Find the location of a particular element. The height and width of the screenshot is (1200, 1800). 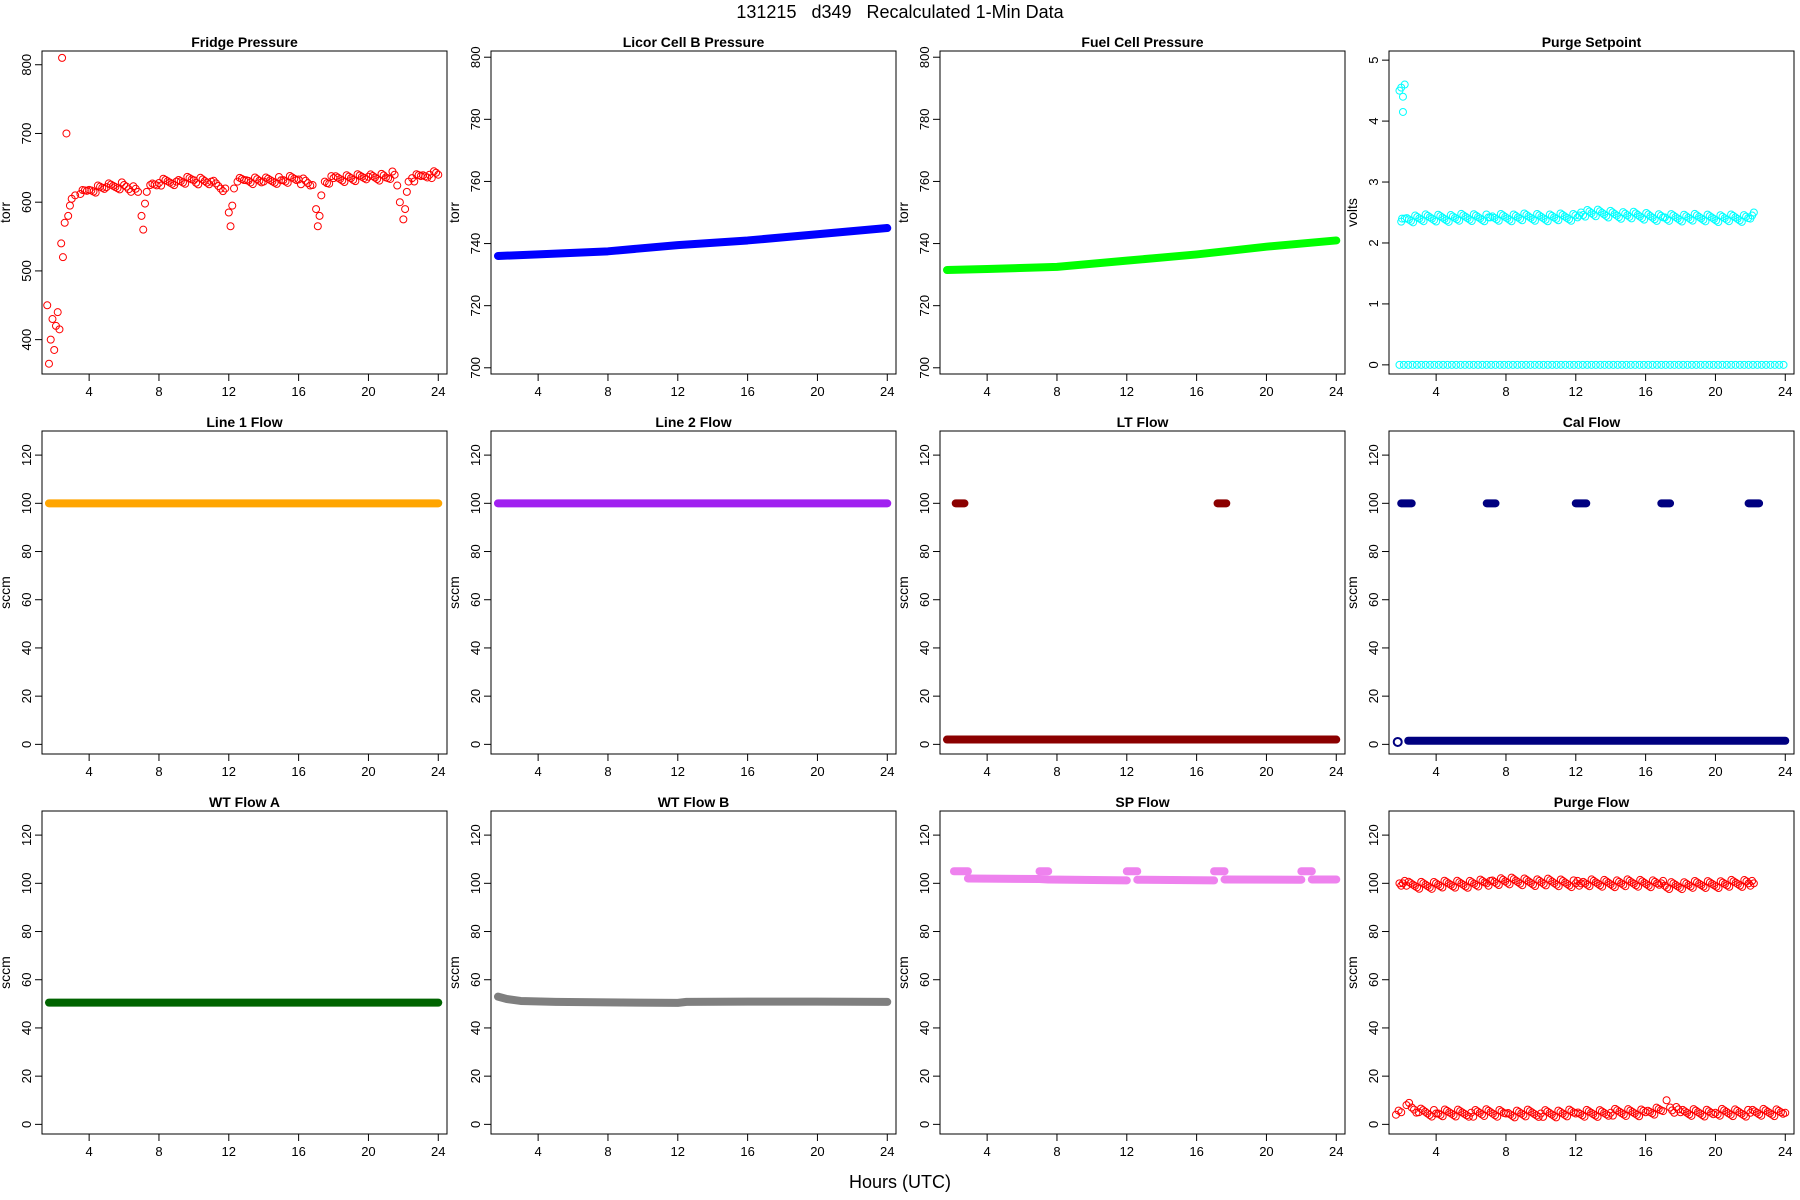

panel-7: Cal Flow 4 8 12 16 20 24 0 20 40 60 80 100 120 sccm is located at coordinates (1569, 596).